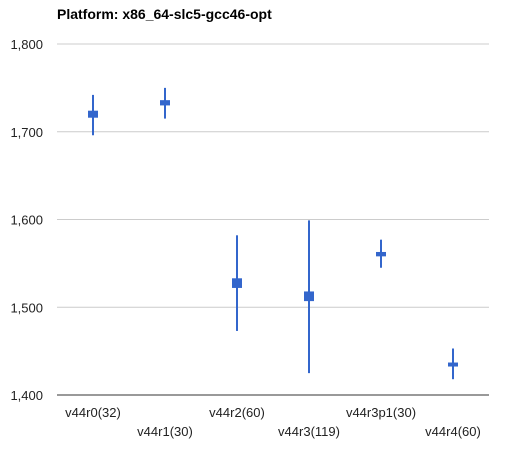  I want to click on y-tick-label: 1,700, so click(26, 132).